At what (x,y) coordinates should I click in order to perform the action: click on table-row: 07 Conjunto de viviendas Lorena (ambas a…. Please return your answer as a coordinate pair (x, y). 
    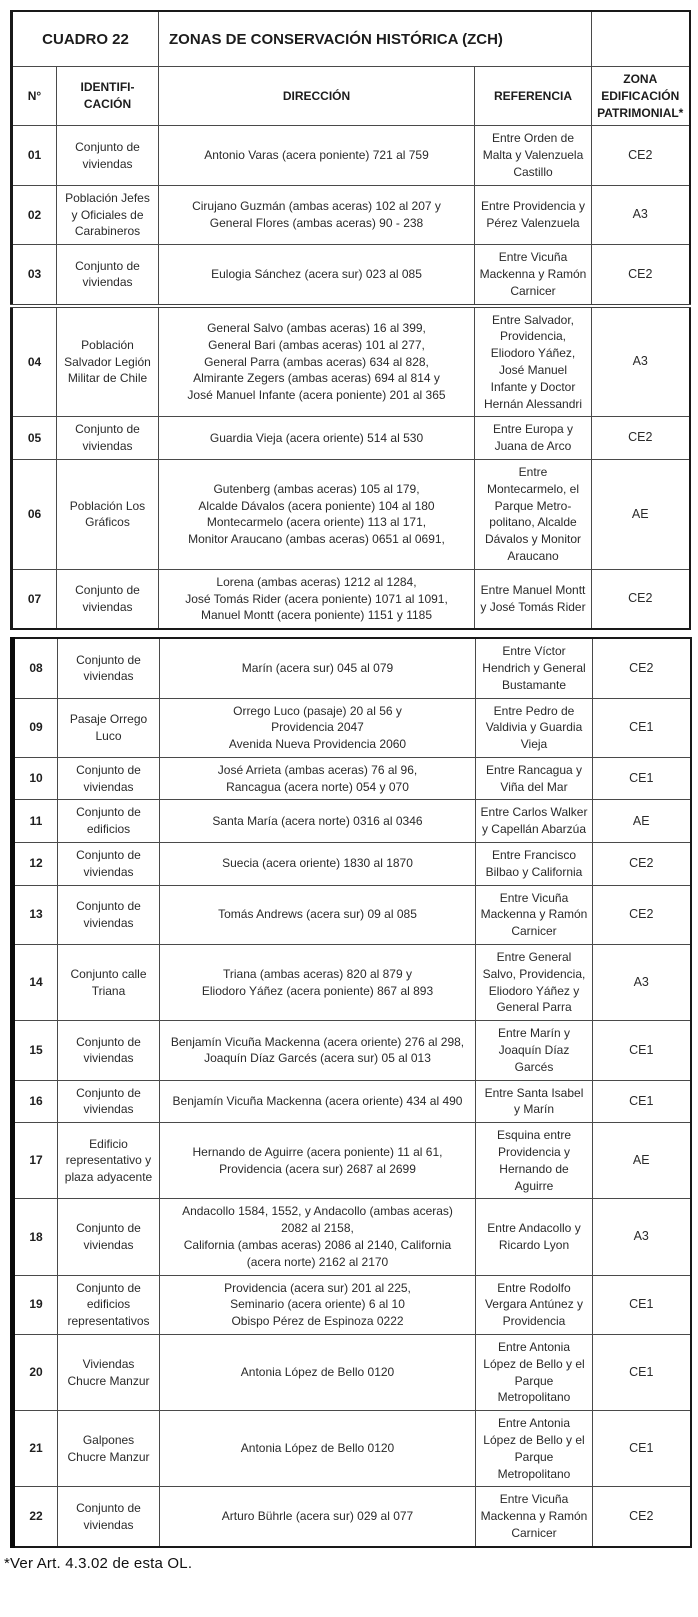
    Looking at the image, I should click on (350, 599).